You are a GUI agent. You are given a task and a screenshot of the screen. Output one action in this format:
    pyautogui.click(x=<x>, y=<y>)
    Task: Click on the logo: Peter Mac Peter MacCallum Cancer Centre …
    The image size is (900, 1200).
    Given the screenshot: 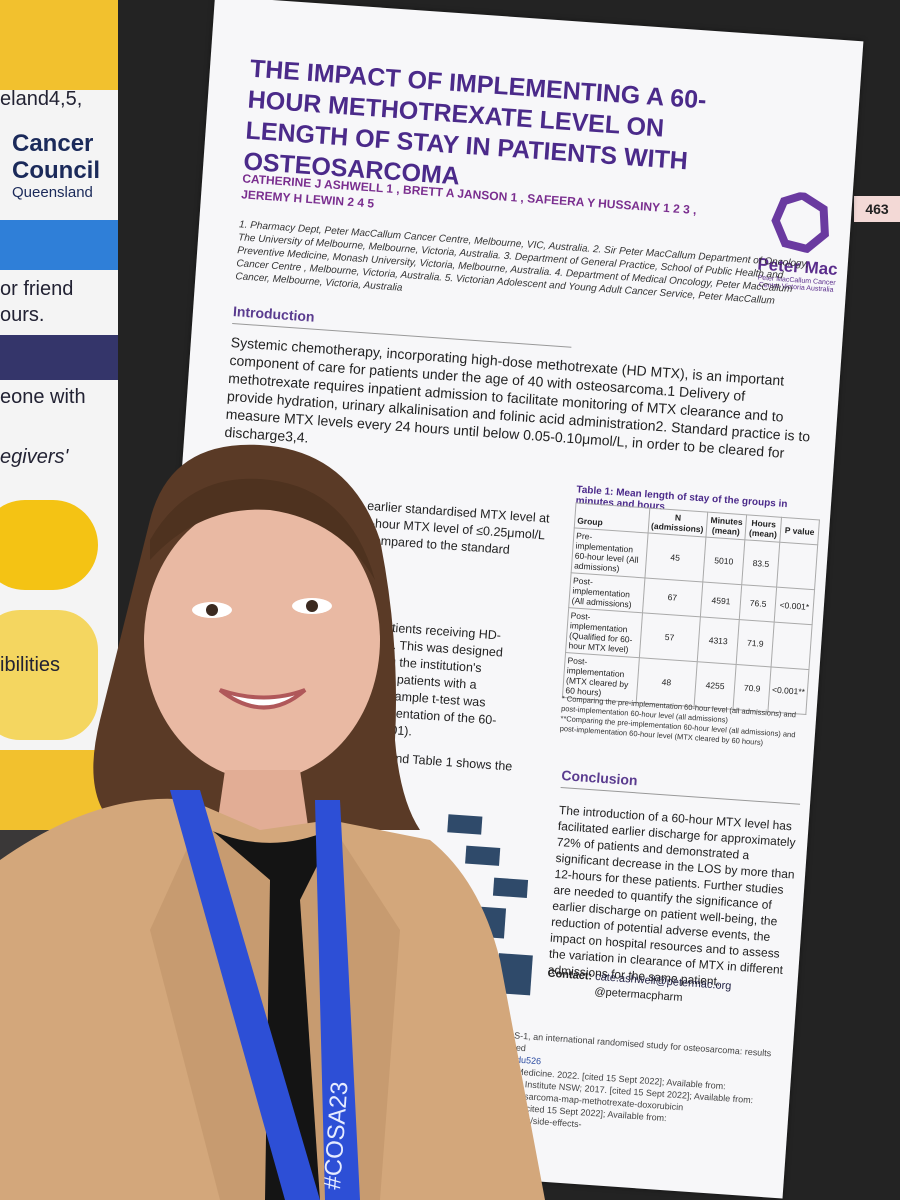 What is the action you would take?
    pyautogui.click(x=799, y=241)
    